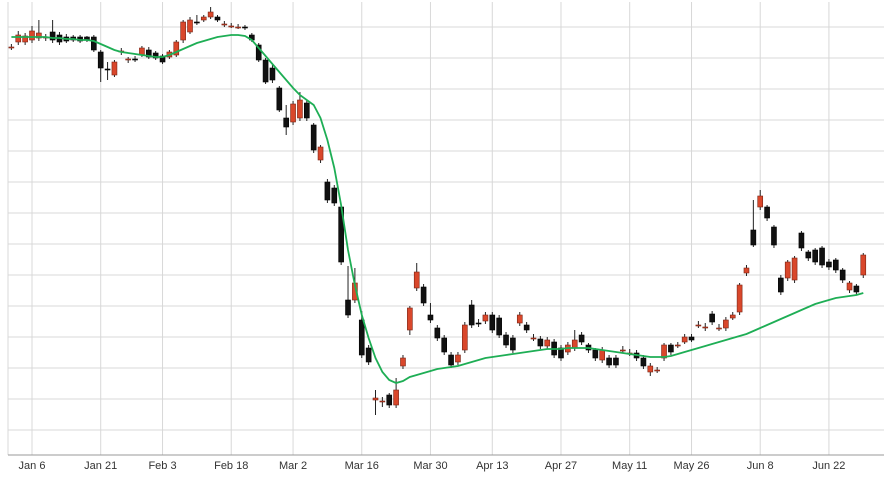 Image resolution: width=884 pixels, height=485 pixels. Describe the element at coordinates (100, 466) in the screenshot. I see `x-tick-label: Jan 21` at that location.